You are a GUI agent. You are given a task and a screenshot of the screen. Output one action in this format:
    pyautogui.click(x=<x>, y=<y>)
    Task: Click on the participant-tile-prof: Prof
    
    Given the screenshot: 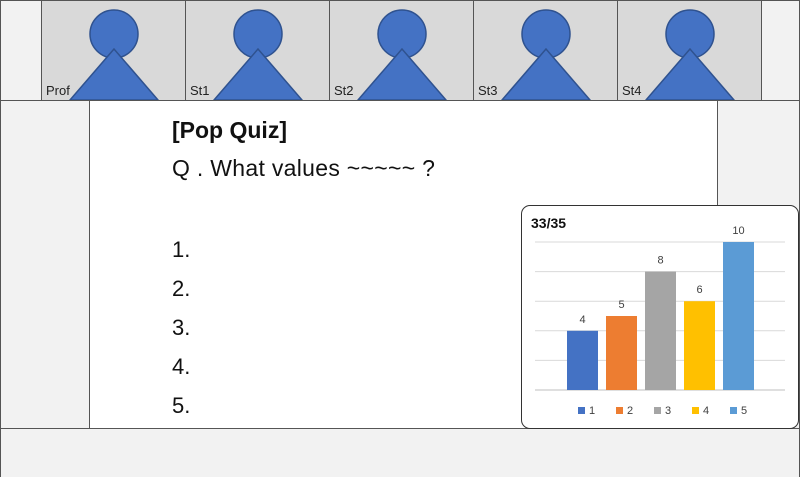 What is the action you would take?
    pyautogui.click(x=113, y=50)
    